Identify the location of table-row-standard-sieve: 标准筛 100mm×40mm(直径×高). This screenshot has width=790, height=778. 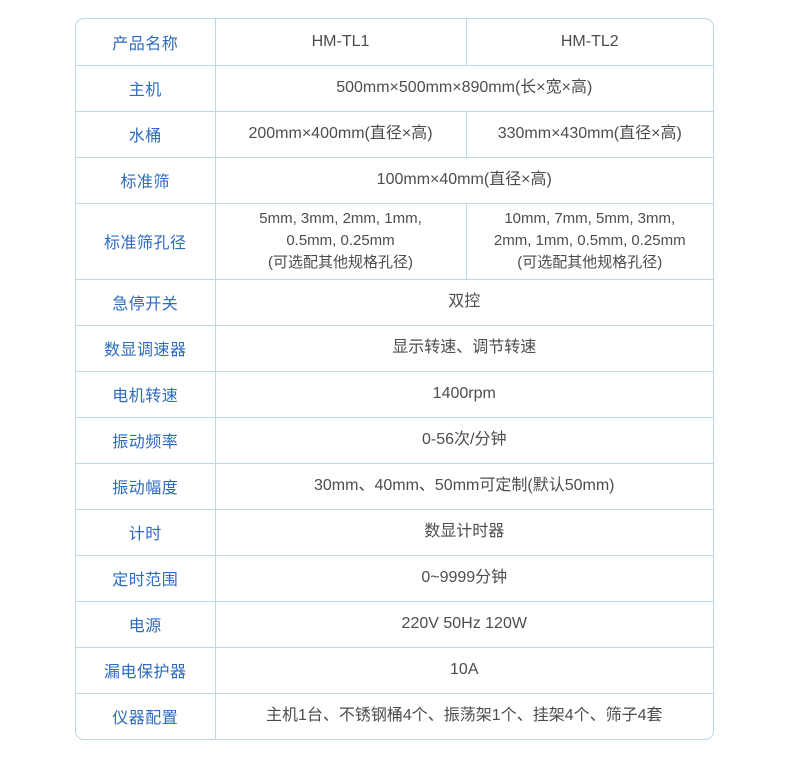
(394, 180).